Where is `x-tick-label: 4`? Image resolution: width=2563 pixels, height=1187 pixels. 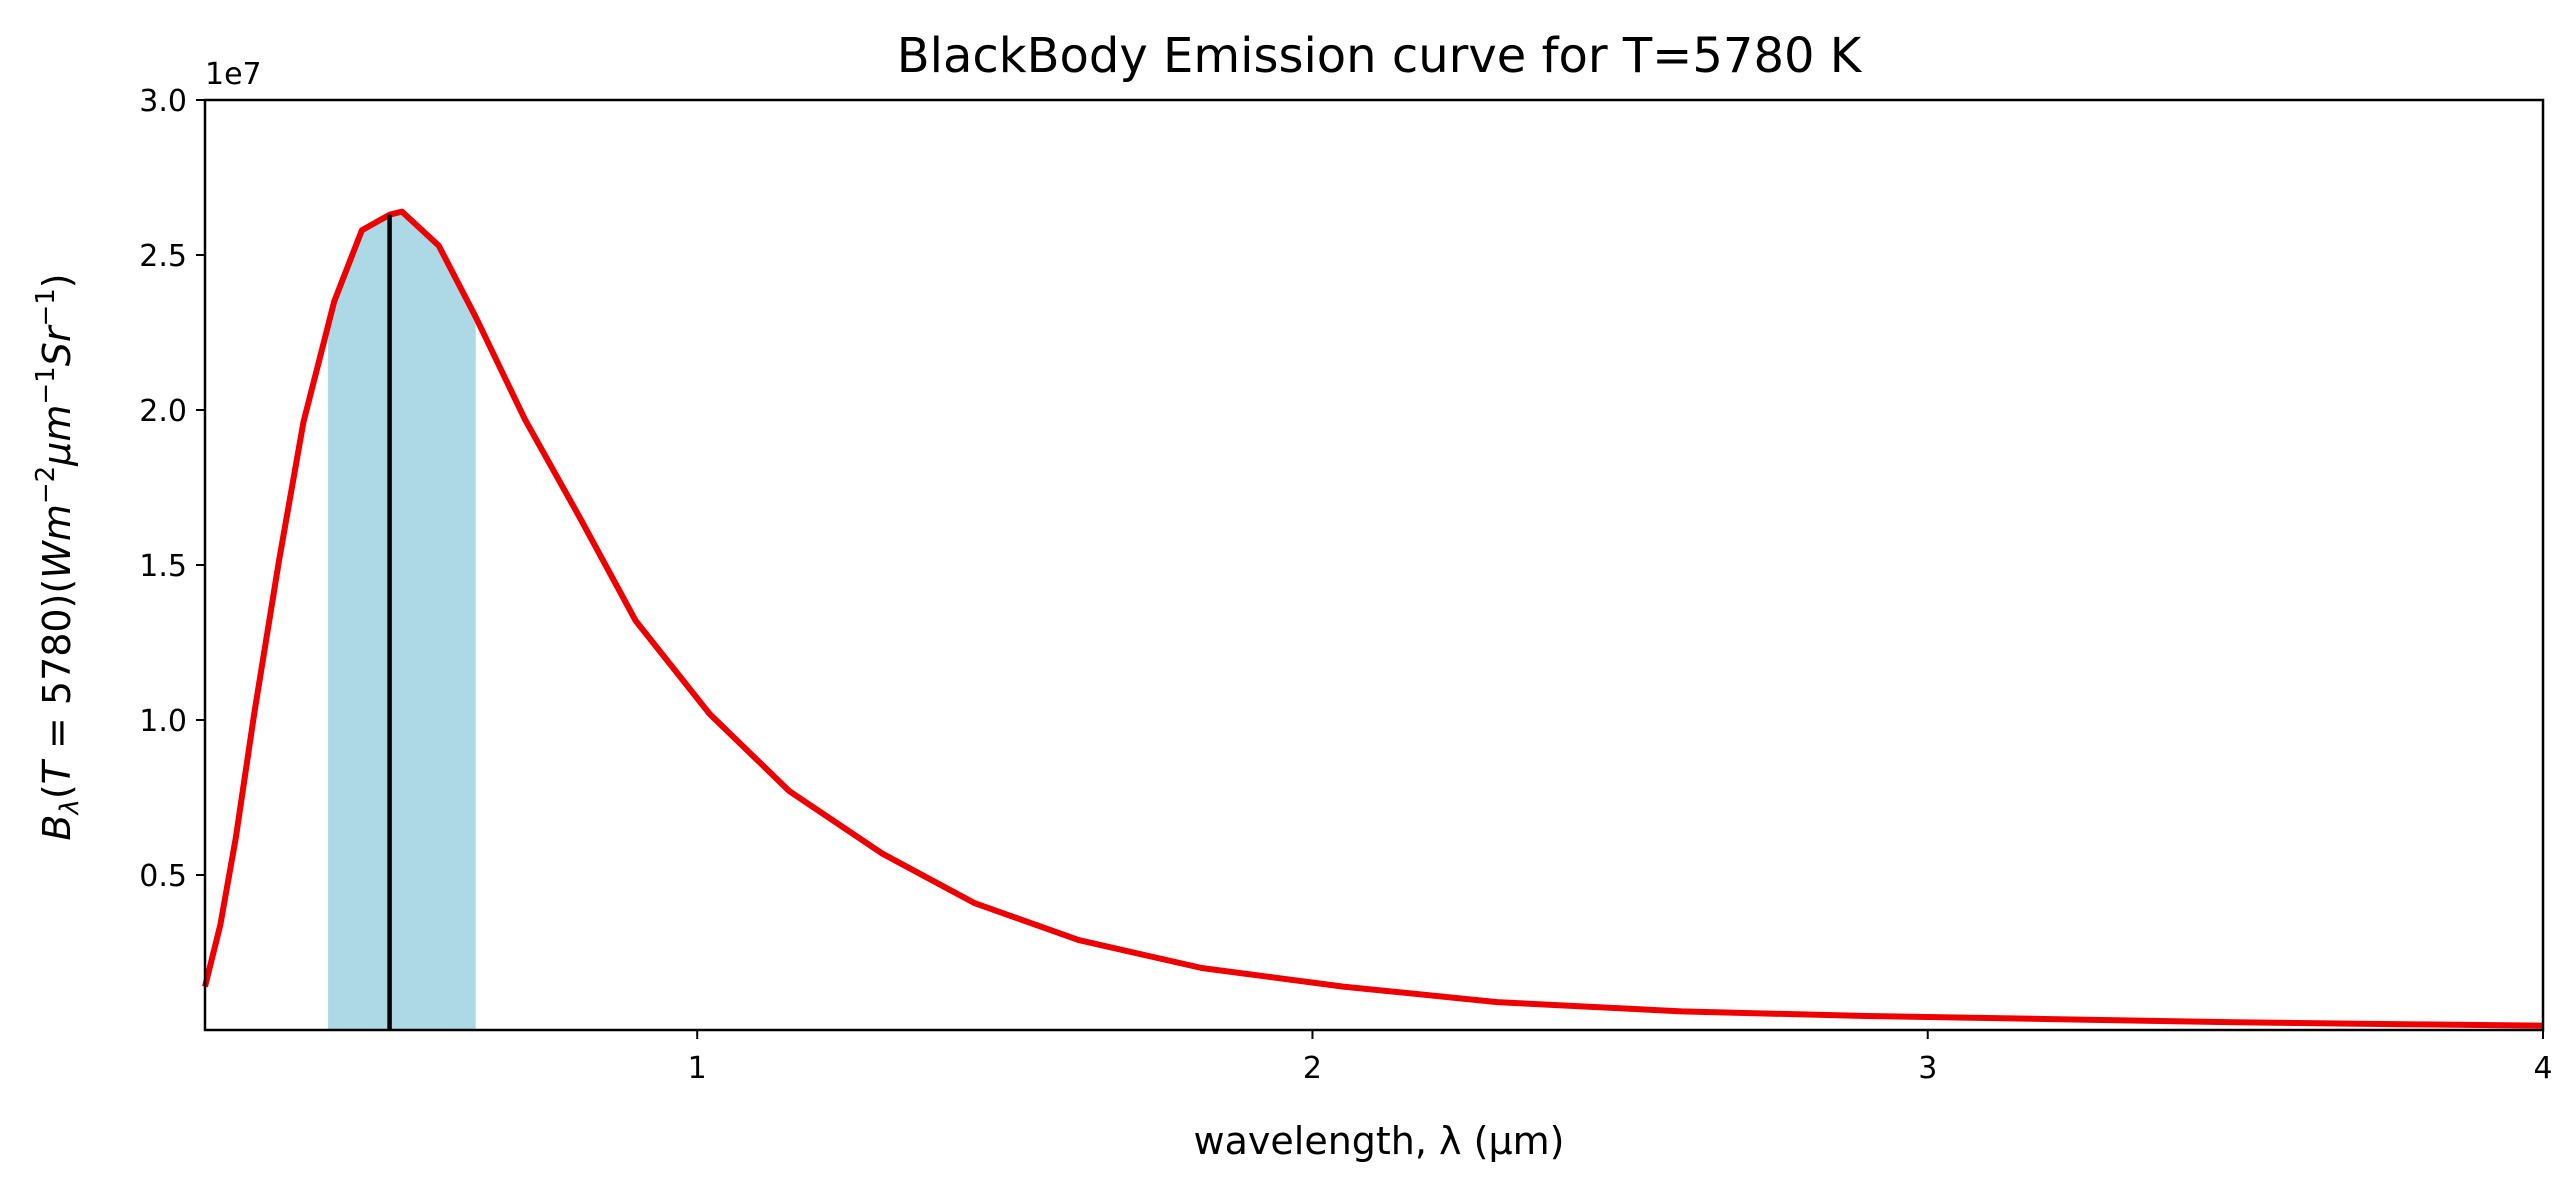
x-tick-label: 4 is located at coordinates (2542, 1068).